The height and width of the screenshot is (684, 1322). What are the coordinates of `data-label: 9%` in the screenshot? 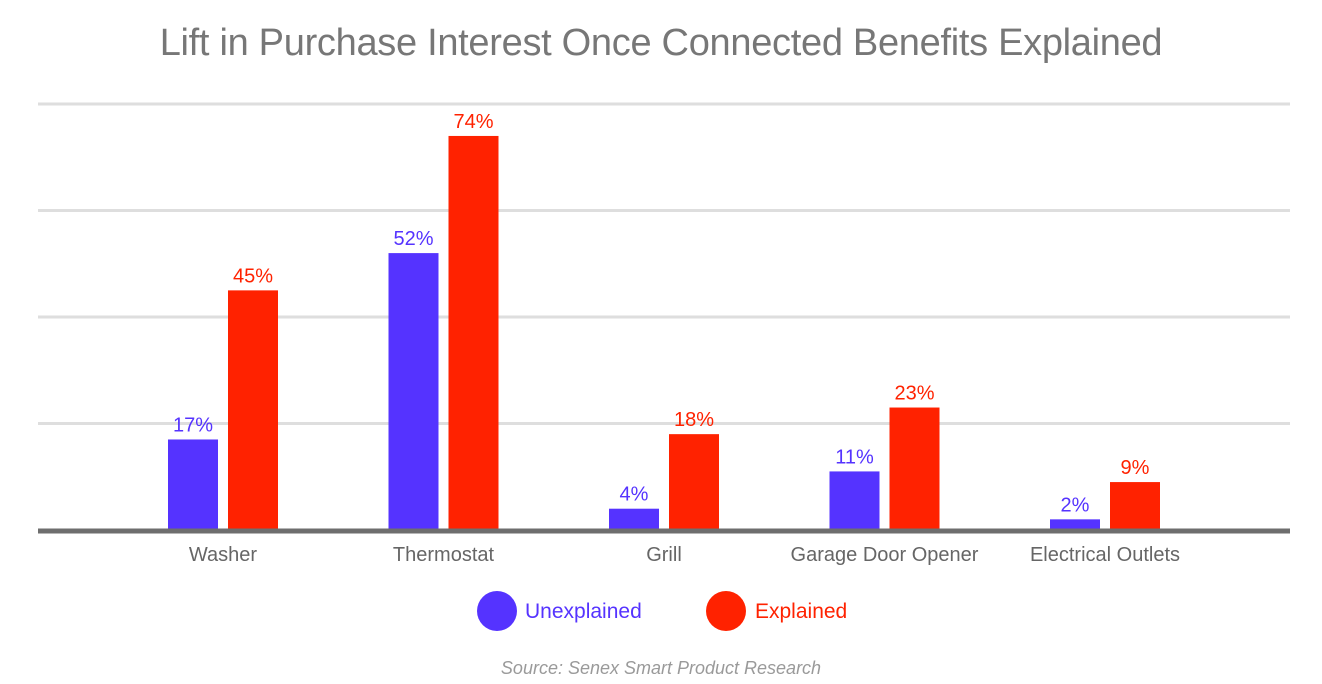 It's located at (1135, 468).